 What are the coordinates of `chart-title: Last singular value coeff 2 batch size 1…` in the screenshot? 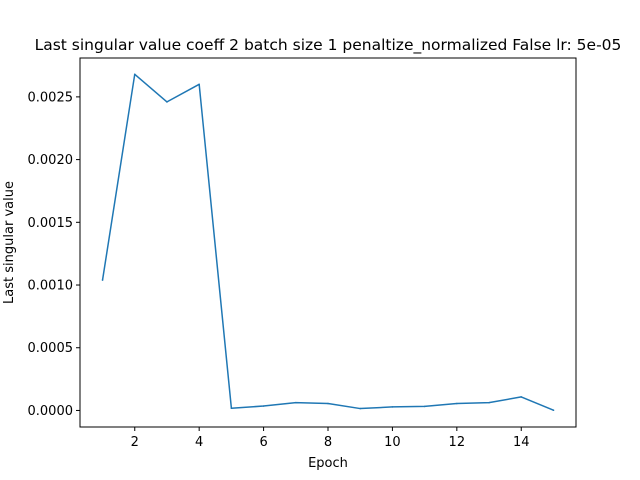 It's located at (328, 45).